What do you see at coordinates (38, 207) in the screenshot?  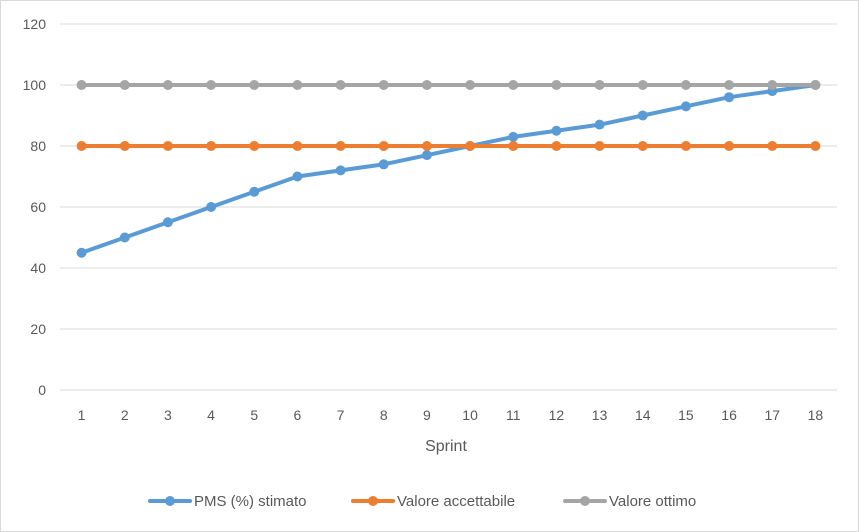 I see `y-tick-label: 60` at bounding box center [38, 207].